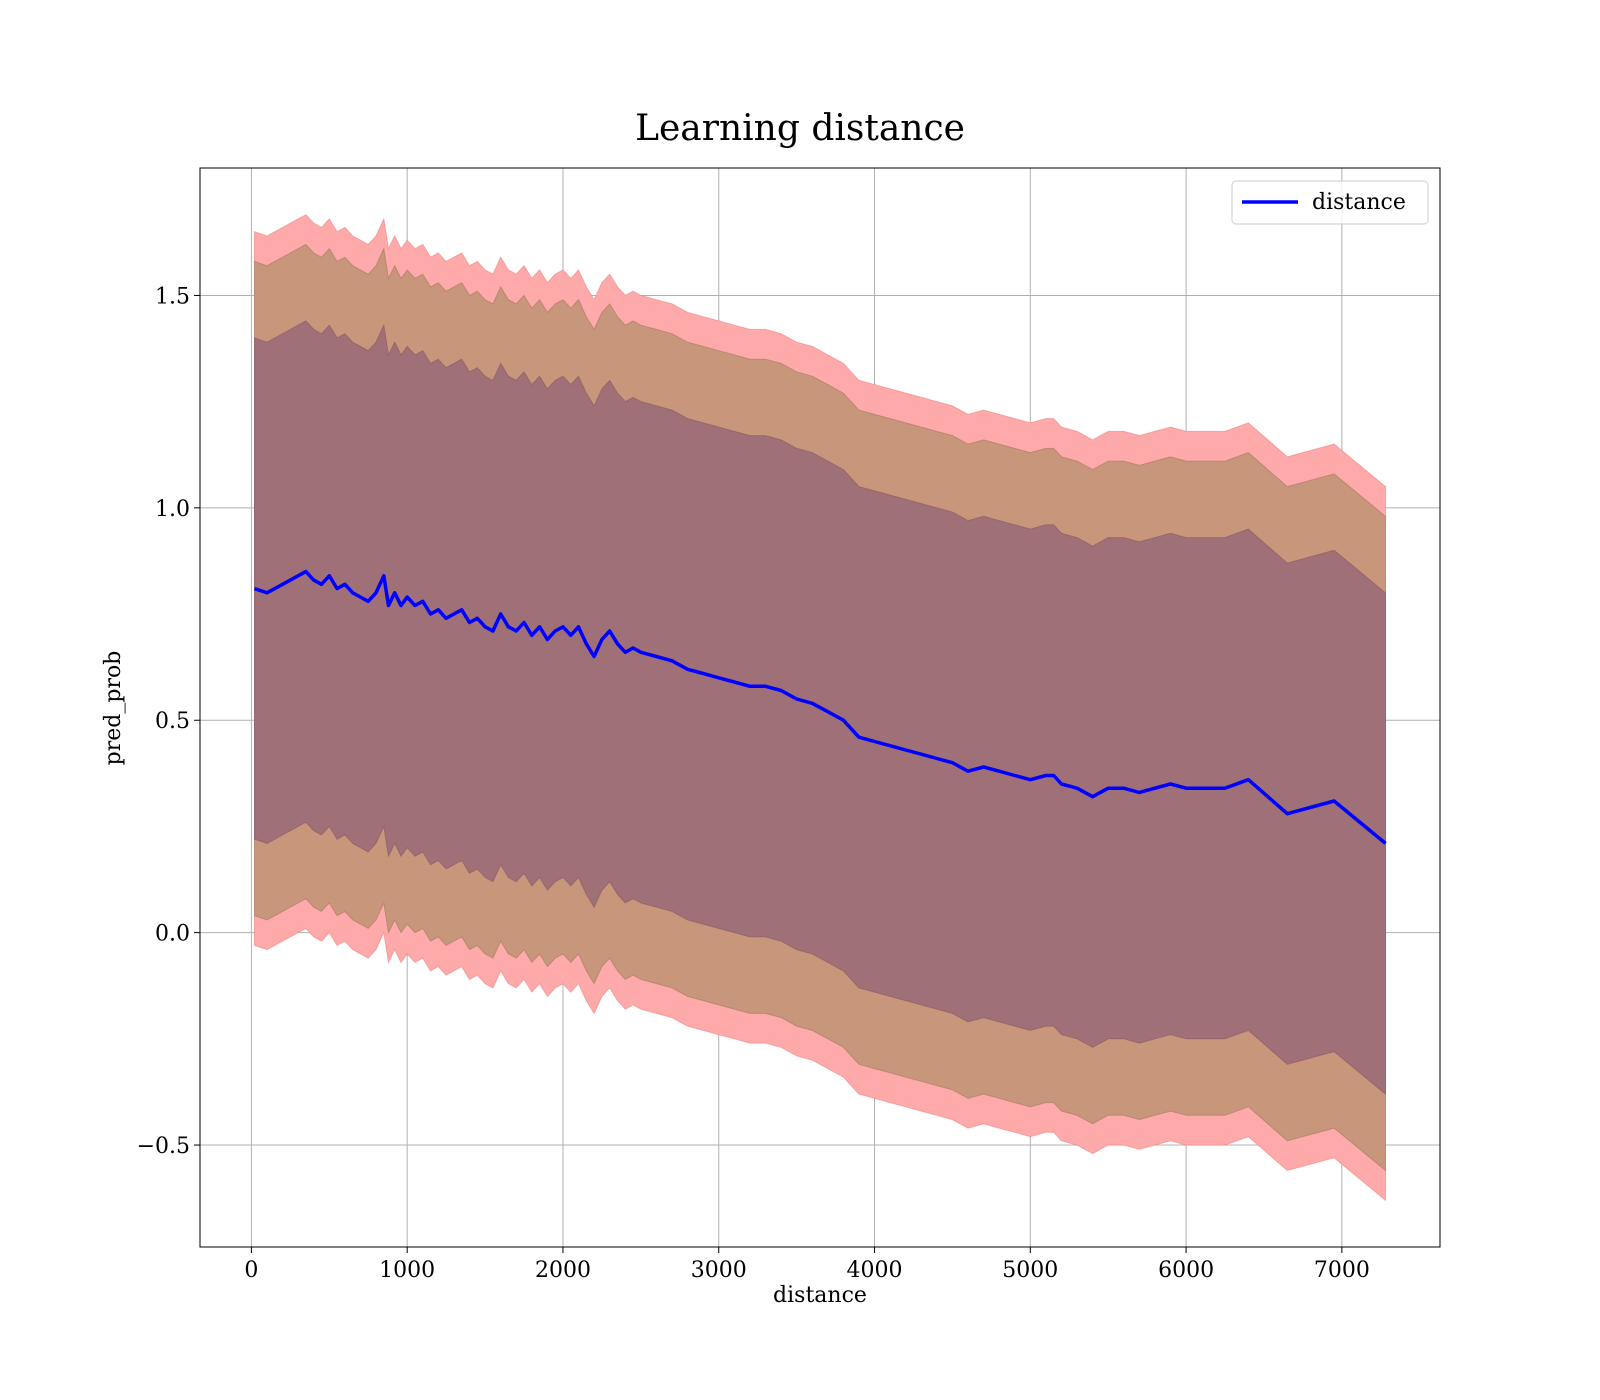  What do you see at coordinates (875, 1270) in the screenshot?
I see `x-tick-label: 4000` at bounding box center [875, 1270].